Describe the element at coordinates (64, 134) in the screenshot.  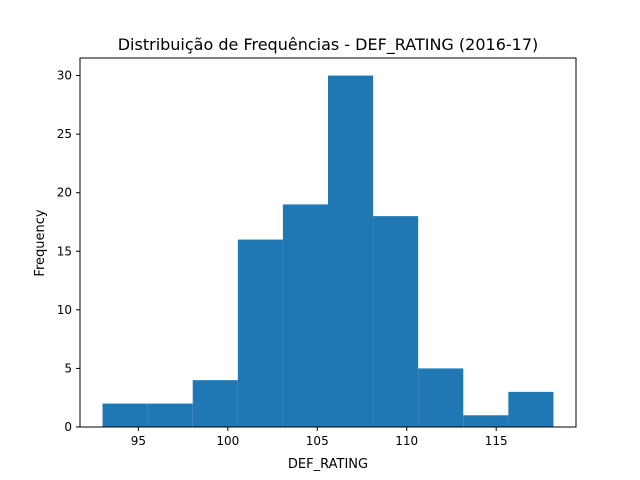
I see `y-tick-label: 25` at that location.